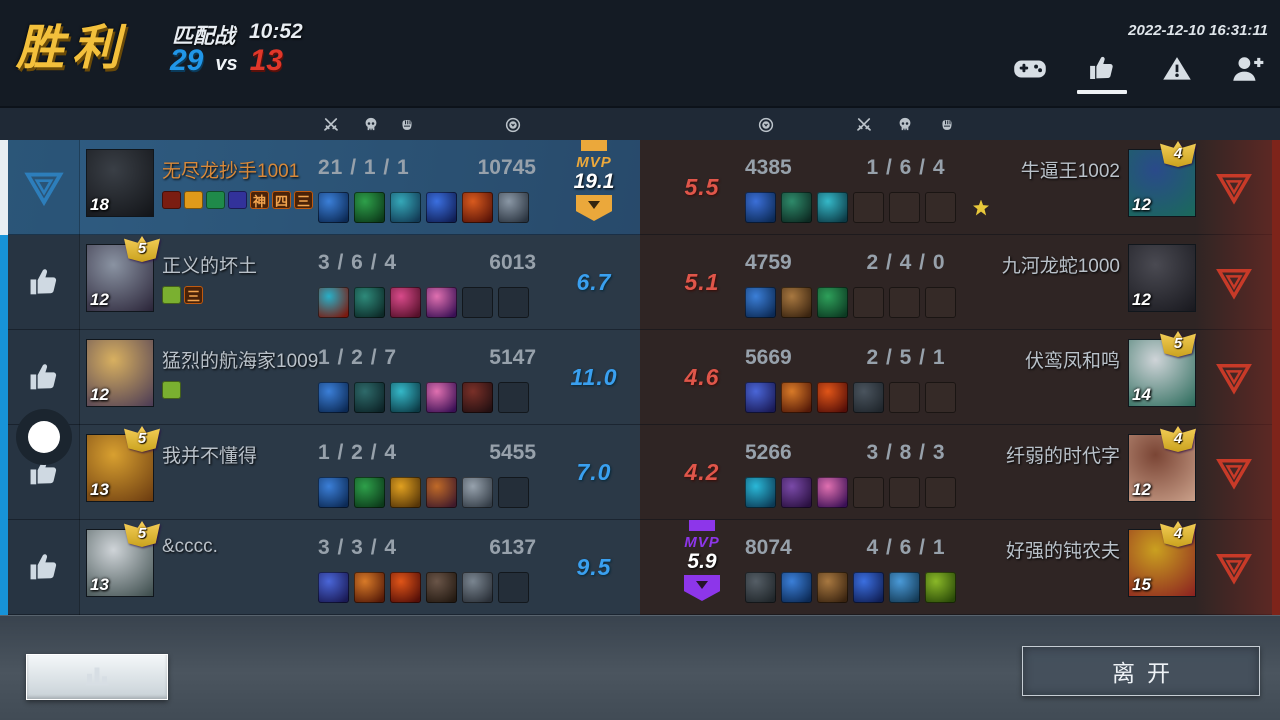 The image size is (1280, 720). I want to click on score-column: MVP 5.9, so click(702, 567).